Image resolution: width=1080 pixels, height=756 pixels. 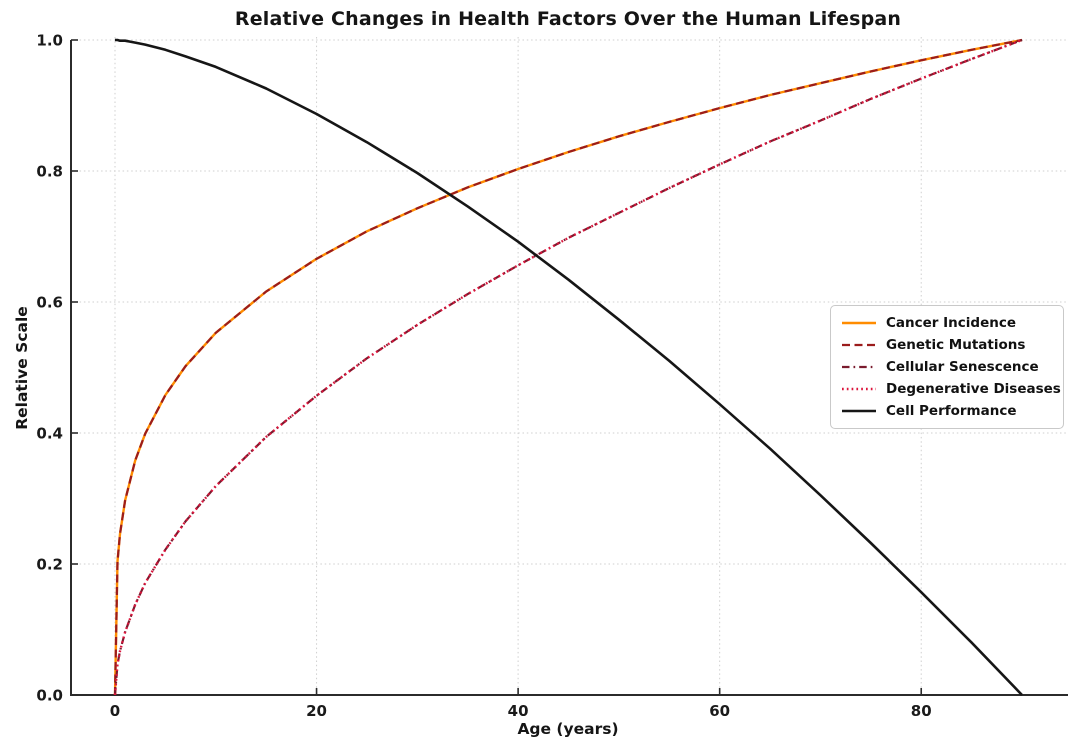 I want to click on legend-item-degenerative-diseases: Degenerative Diseases, so click(x=951, y=389).